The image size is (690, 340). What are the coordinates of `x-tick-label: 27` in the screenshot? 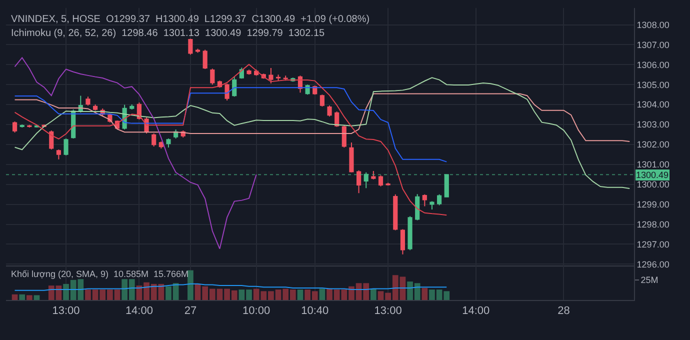 It's located at (190, 311).